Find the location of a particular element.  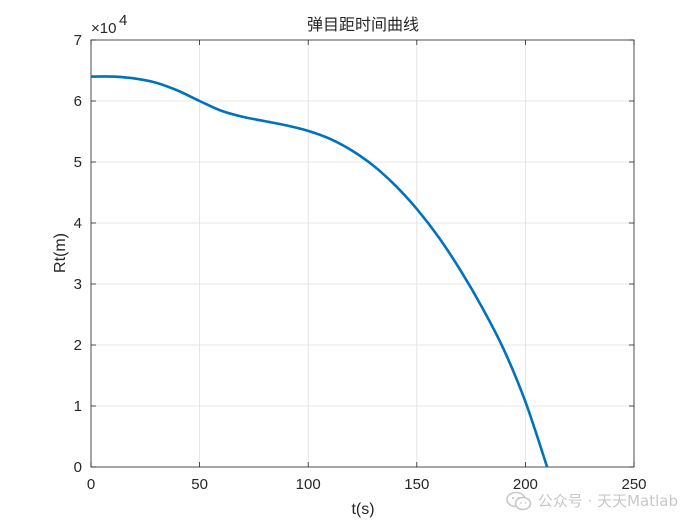

x-tick-label: 0 is located at coordinates (91, 484).